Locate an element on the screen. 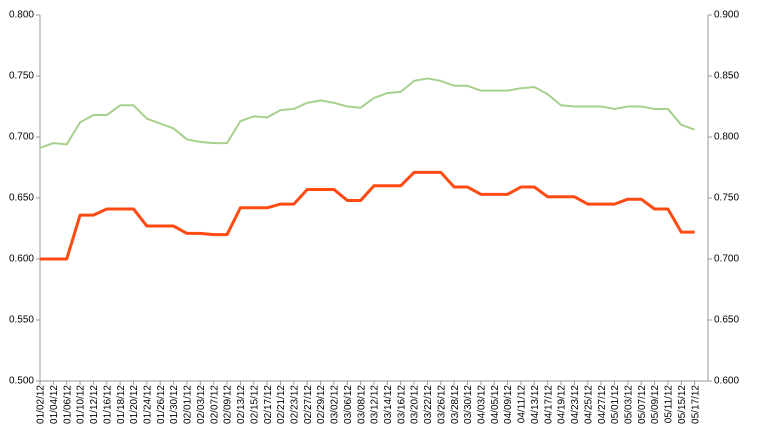  y2-tick-label: 0.600 is located at coordinates (726, 381).